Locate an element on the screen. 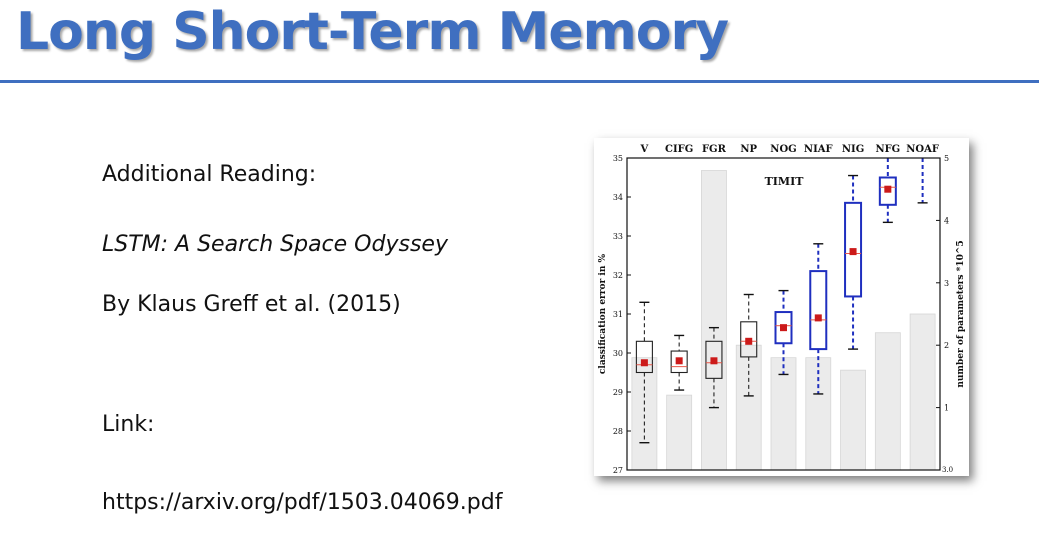 Image resolution: width=1039 pixels, height=550 pixels. category-label: CIFG is located at coordinates (679, 149).